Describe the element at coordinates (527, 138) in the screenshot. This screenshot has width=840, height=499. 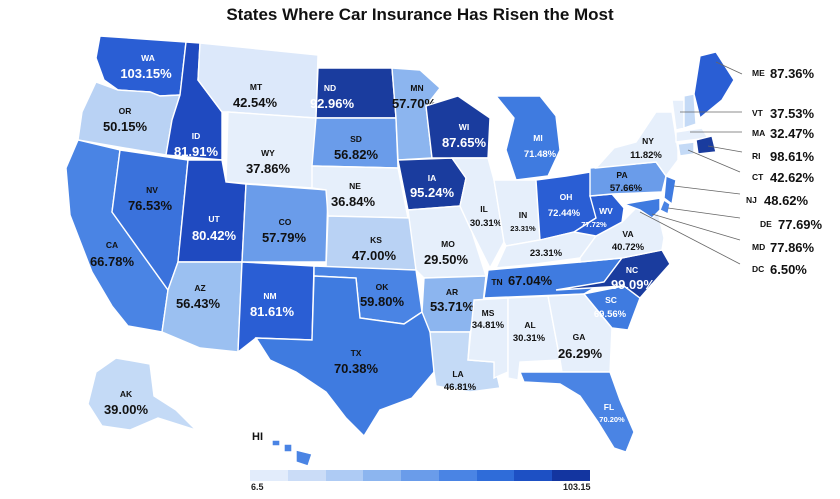
I see `state-mi: MI 71.48%` at that location.